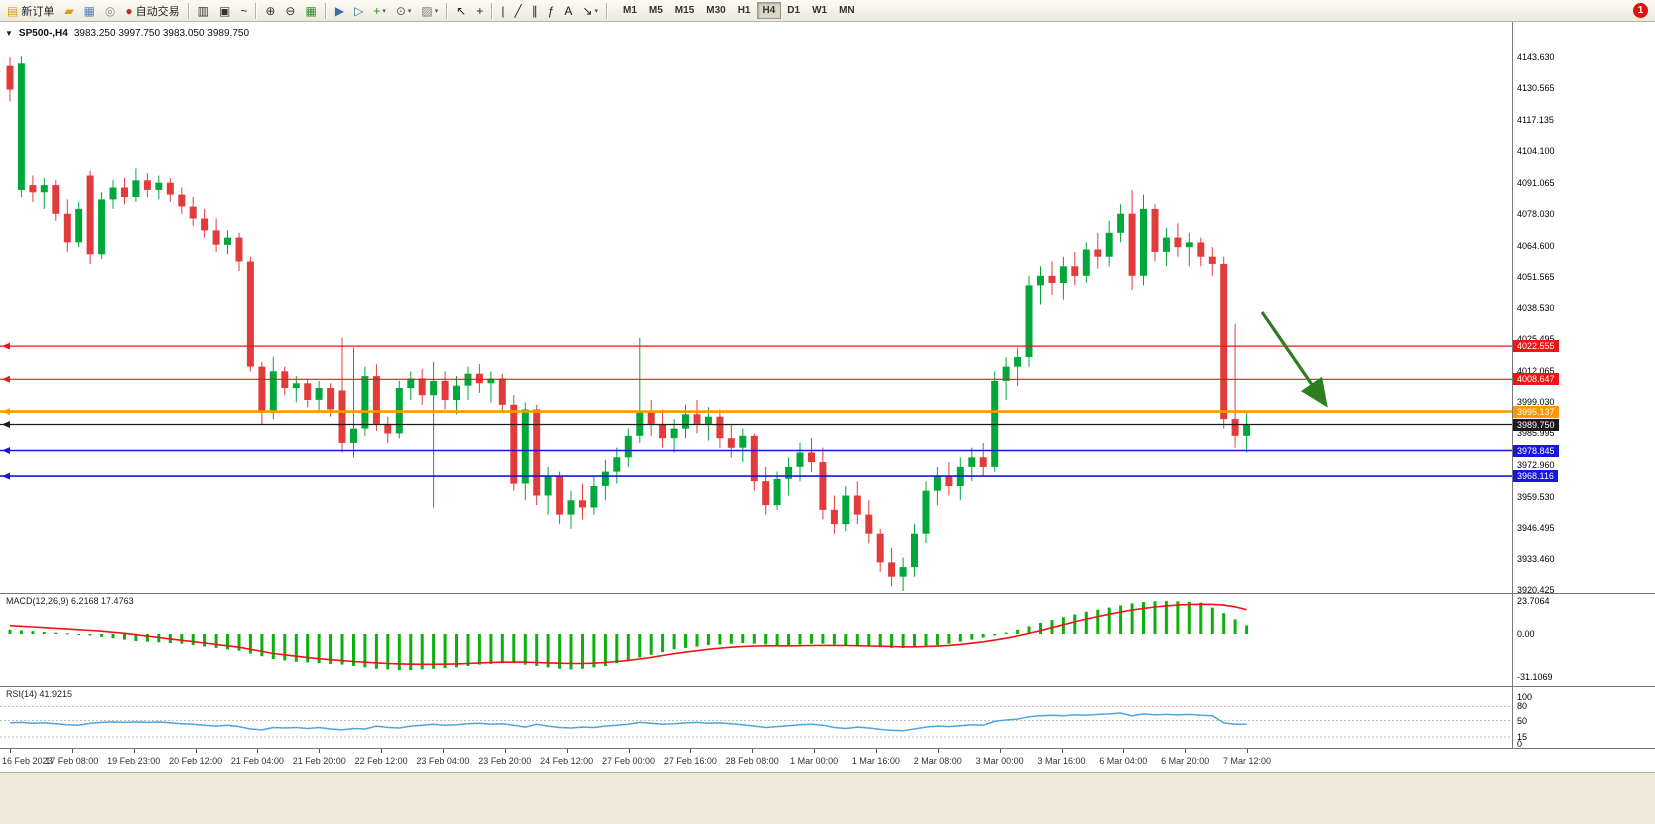  What do you see at coordinates (1536, 590) in the screenshot?
I see `price-axis-tick: 3920.425` at bounding box center [1536, 590].